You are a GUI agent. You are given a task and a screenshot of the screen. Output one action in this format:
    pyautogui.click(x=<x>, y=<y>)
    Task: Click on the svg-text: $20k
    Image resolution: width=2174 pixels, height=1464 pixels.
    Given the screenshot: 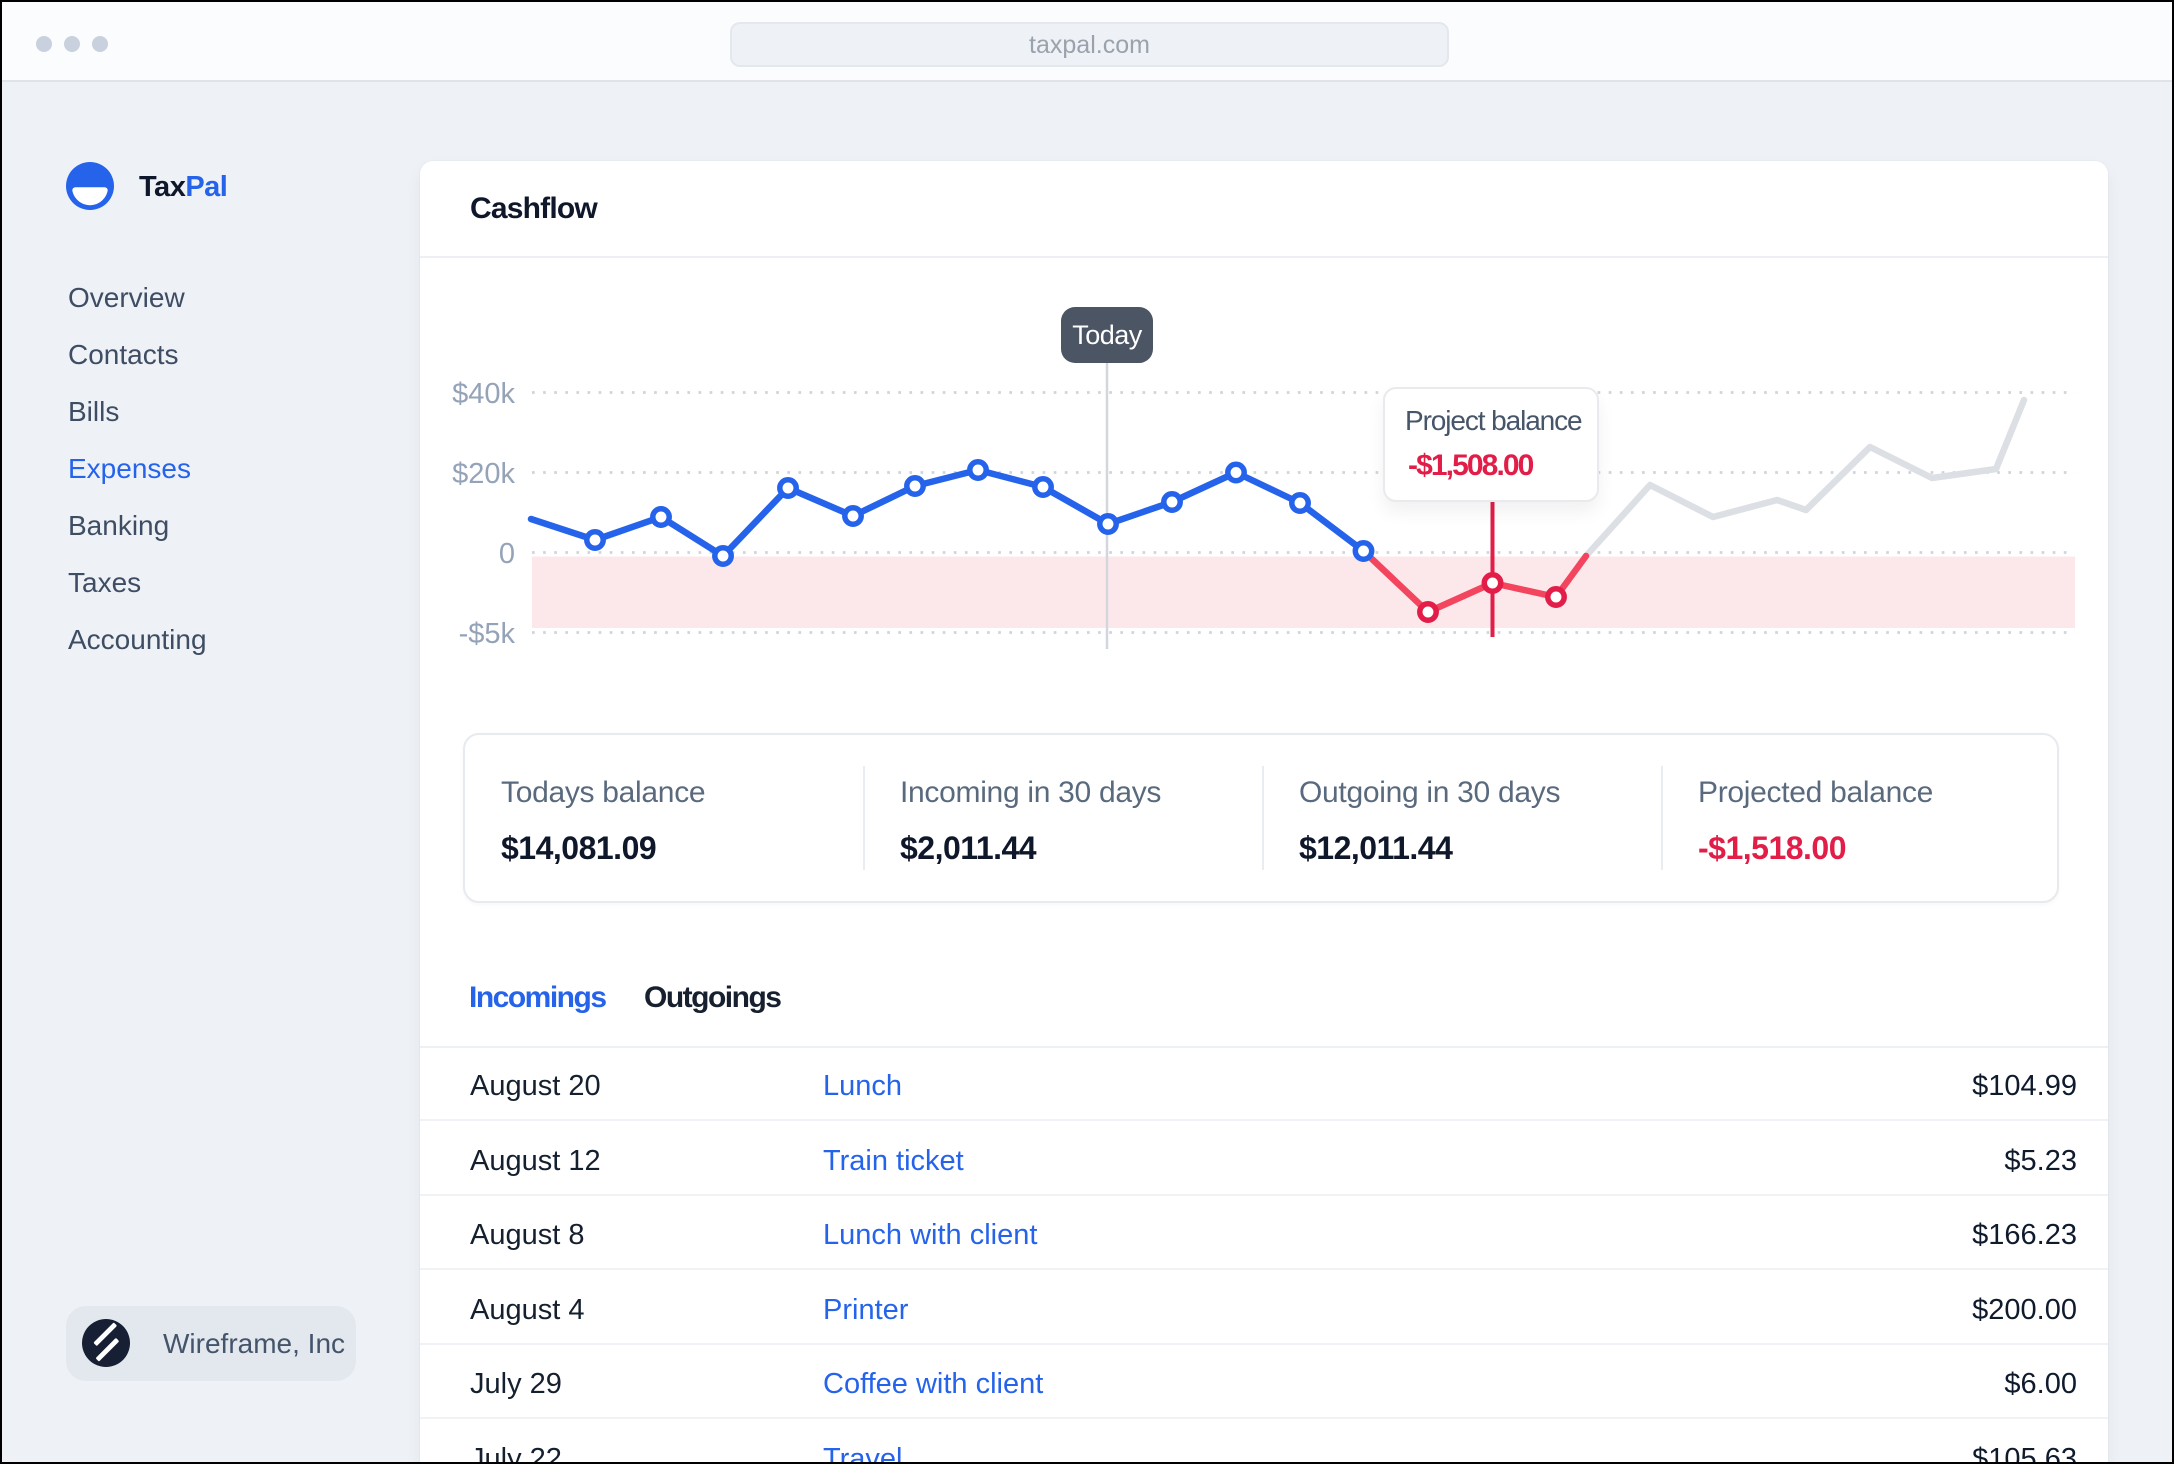 What is the action you would take?
    pyautogui.click(x=483, y=474)
    